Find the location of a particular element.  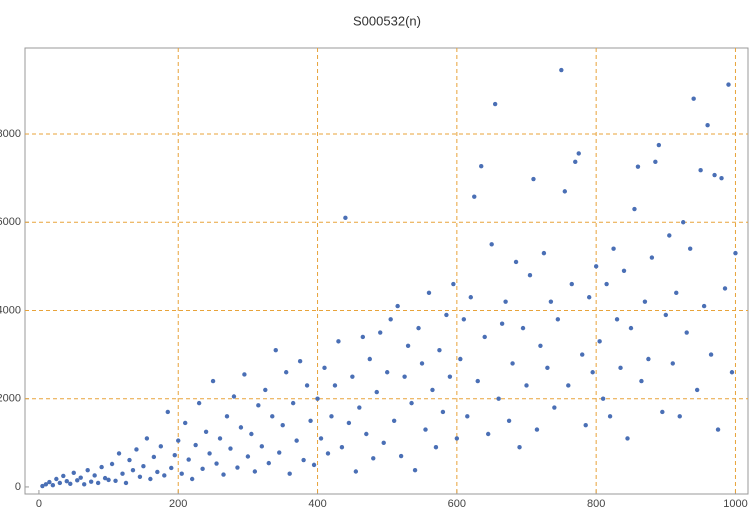

x-tick-label: 0 is located at coordinates (39, 504).